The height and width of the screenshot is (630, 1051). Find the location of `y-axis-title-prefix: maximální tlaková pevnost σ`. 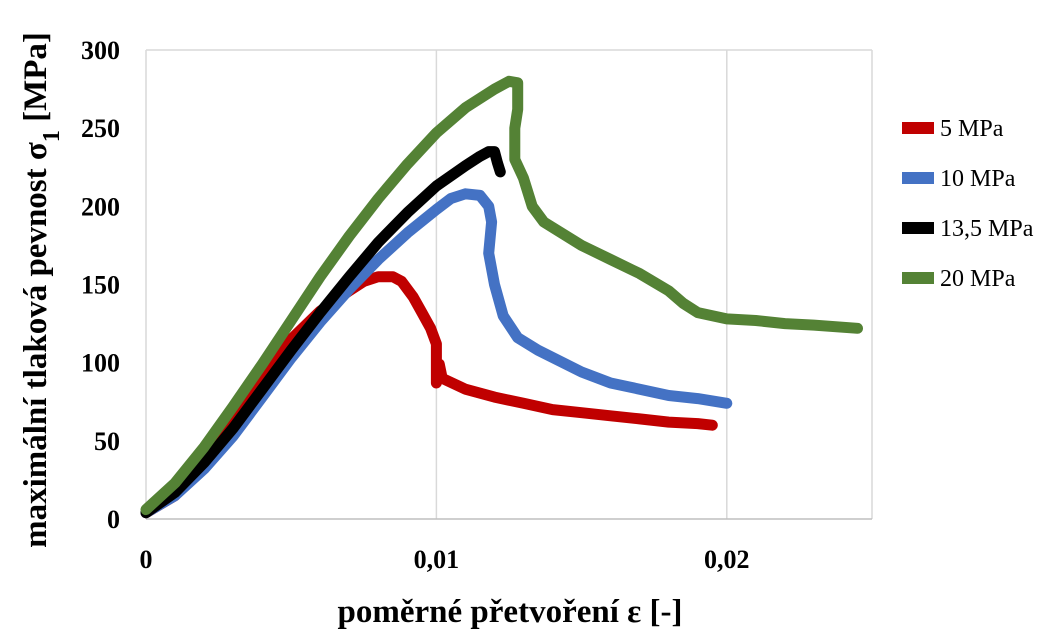

y-axis-title-prefix: maximální tlaková pevnost σ is located at coordinates (36, 345).